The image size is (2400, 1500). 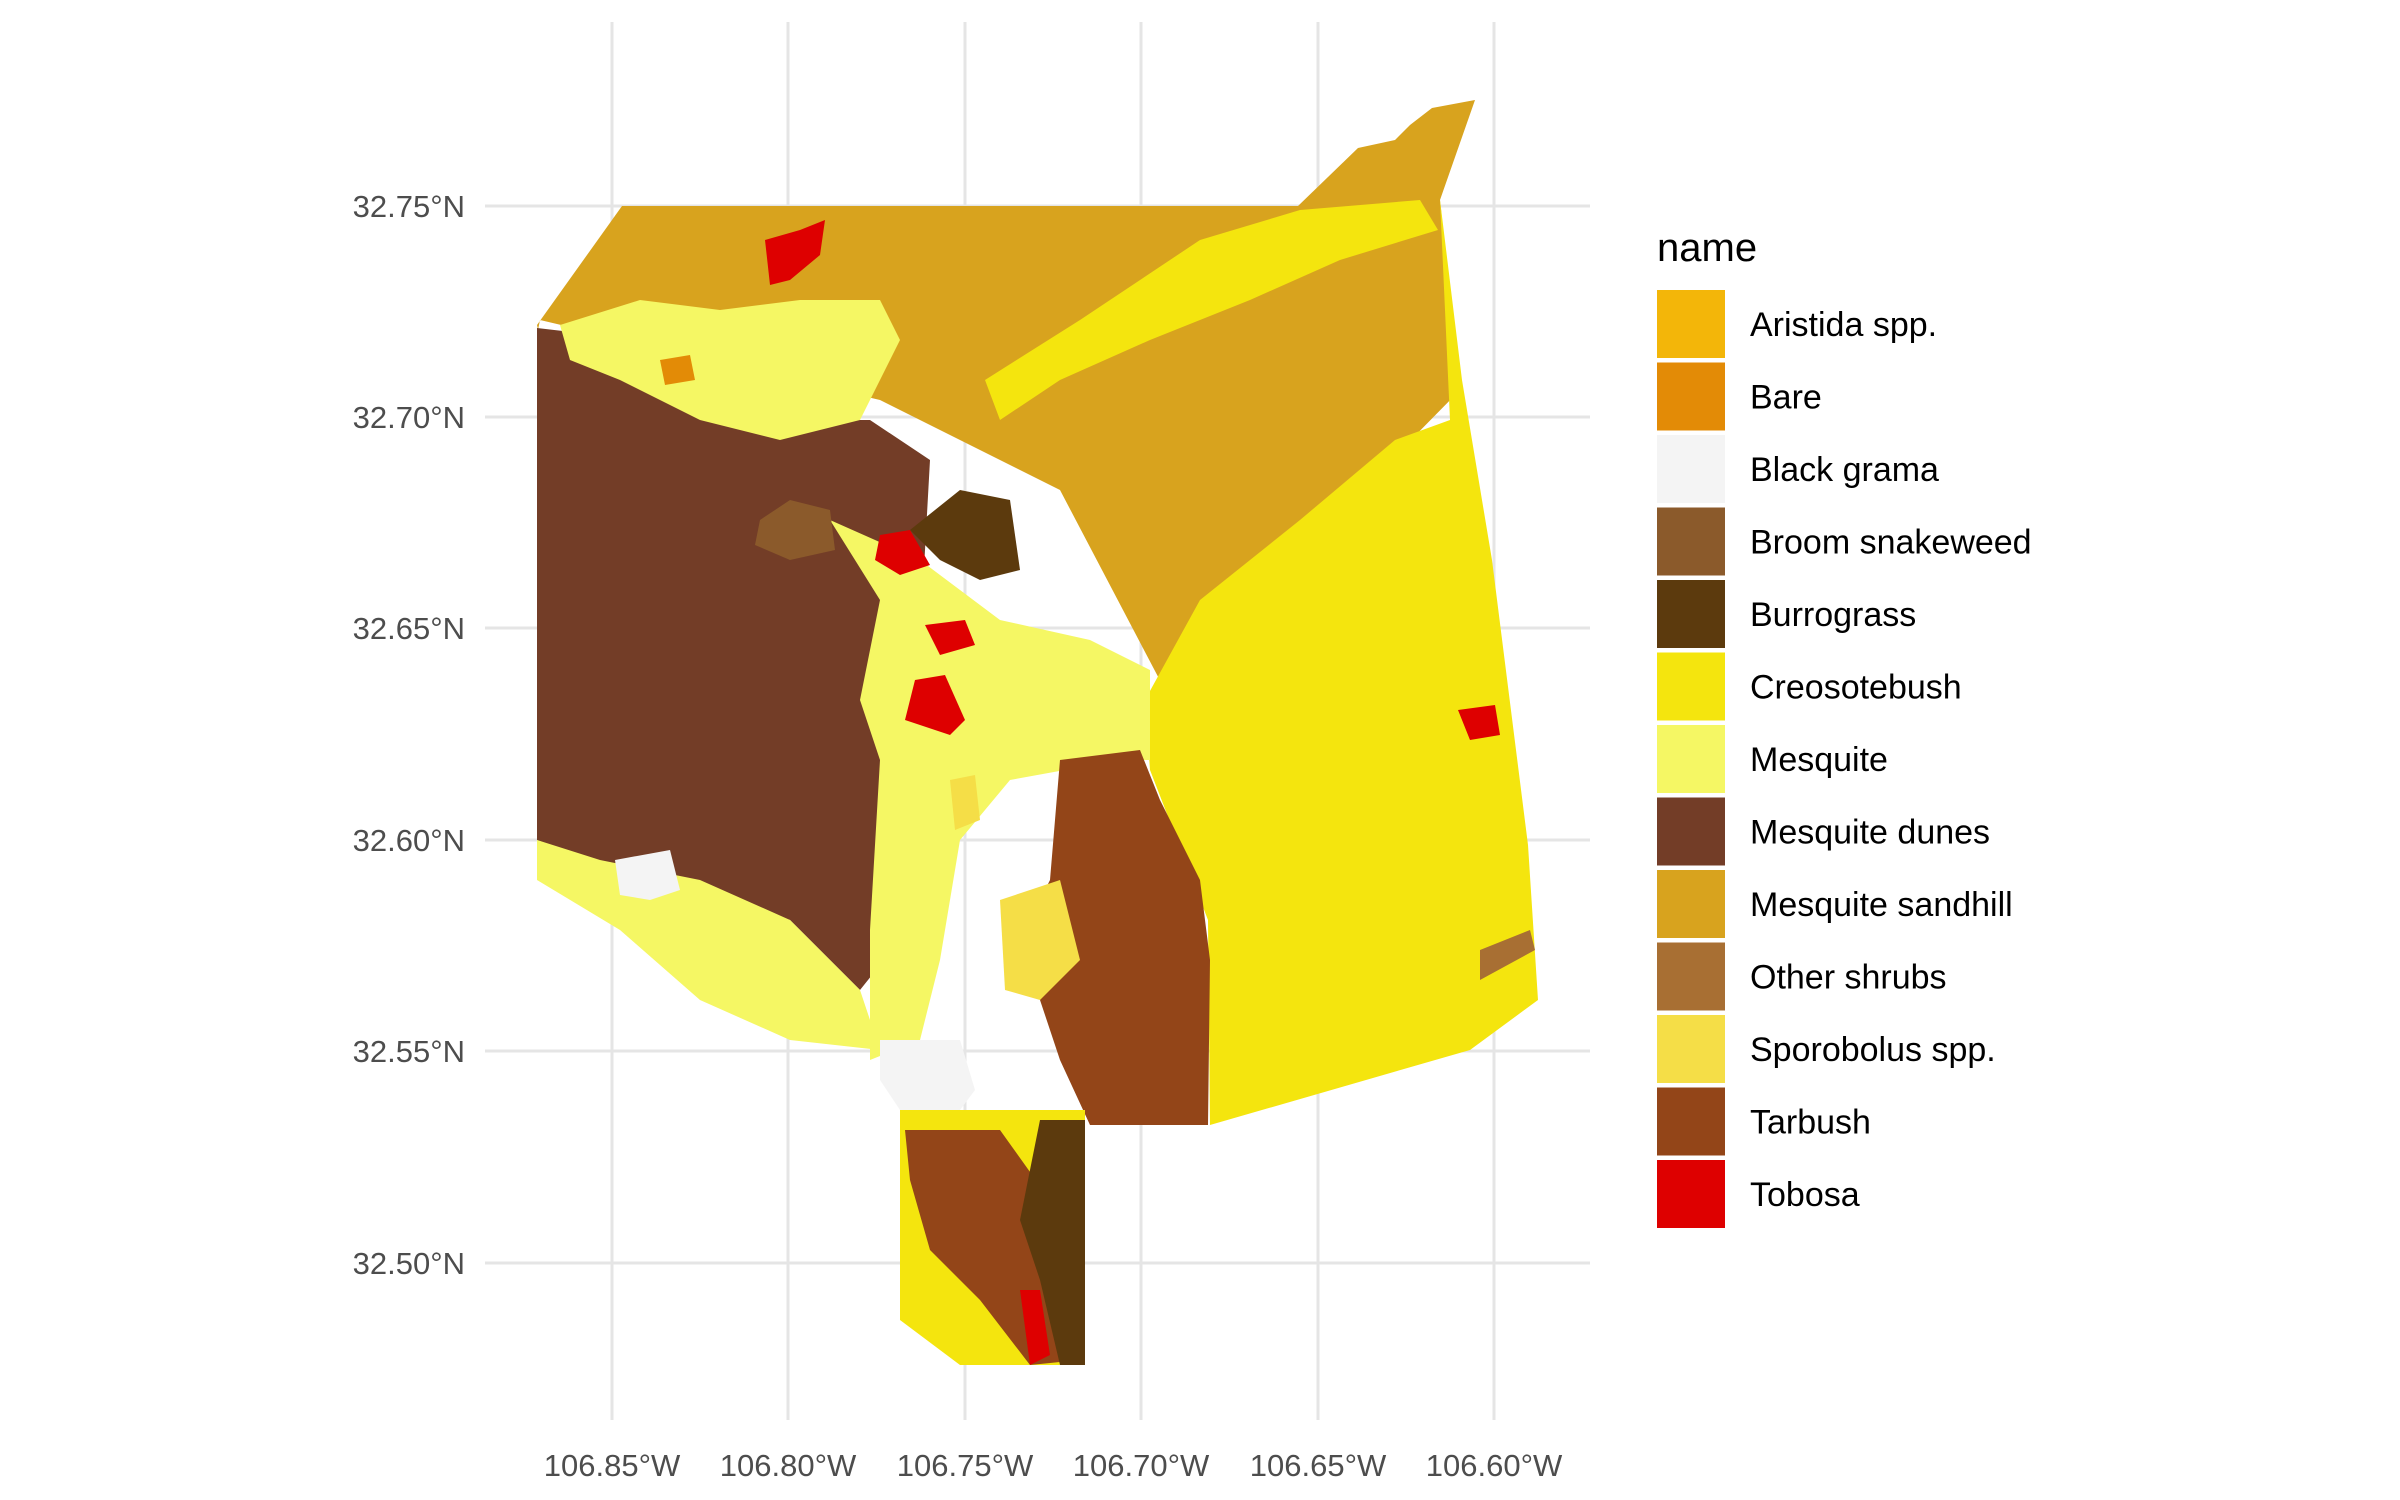 What do you see at coordinates (795, 530) in the screenshot?
I see `region-broom-snakeweed` at bounding box center [795, 530].